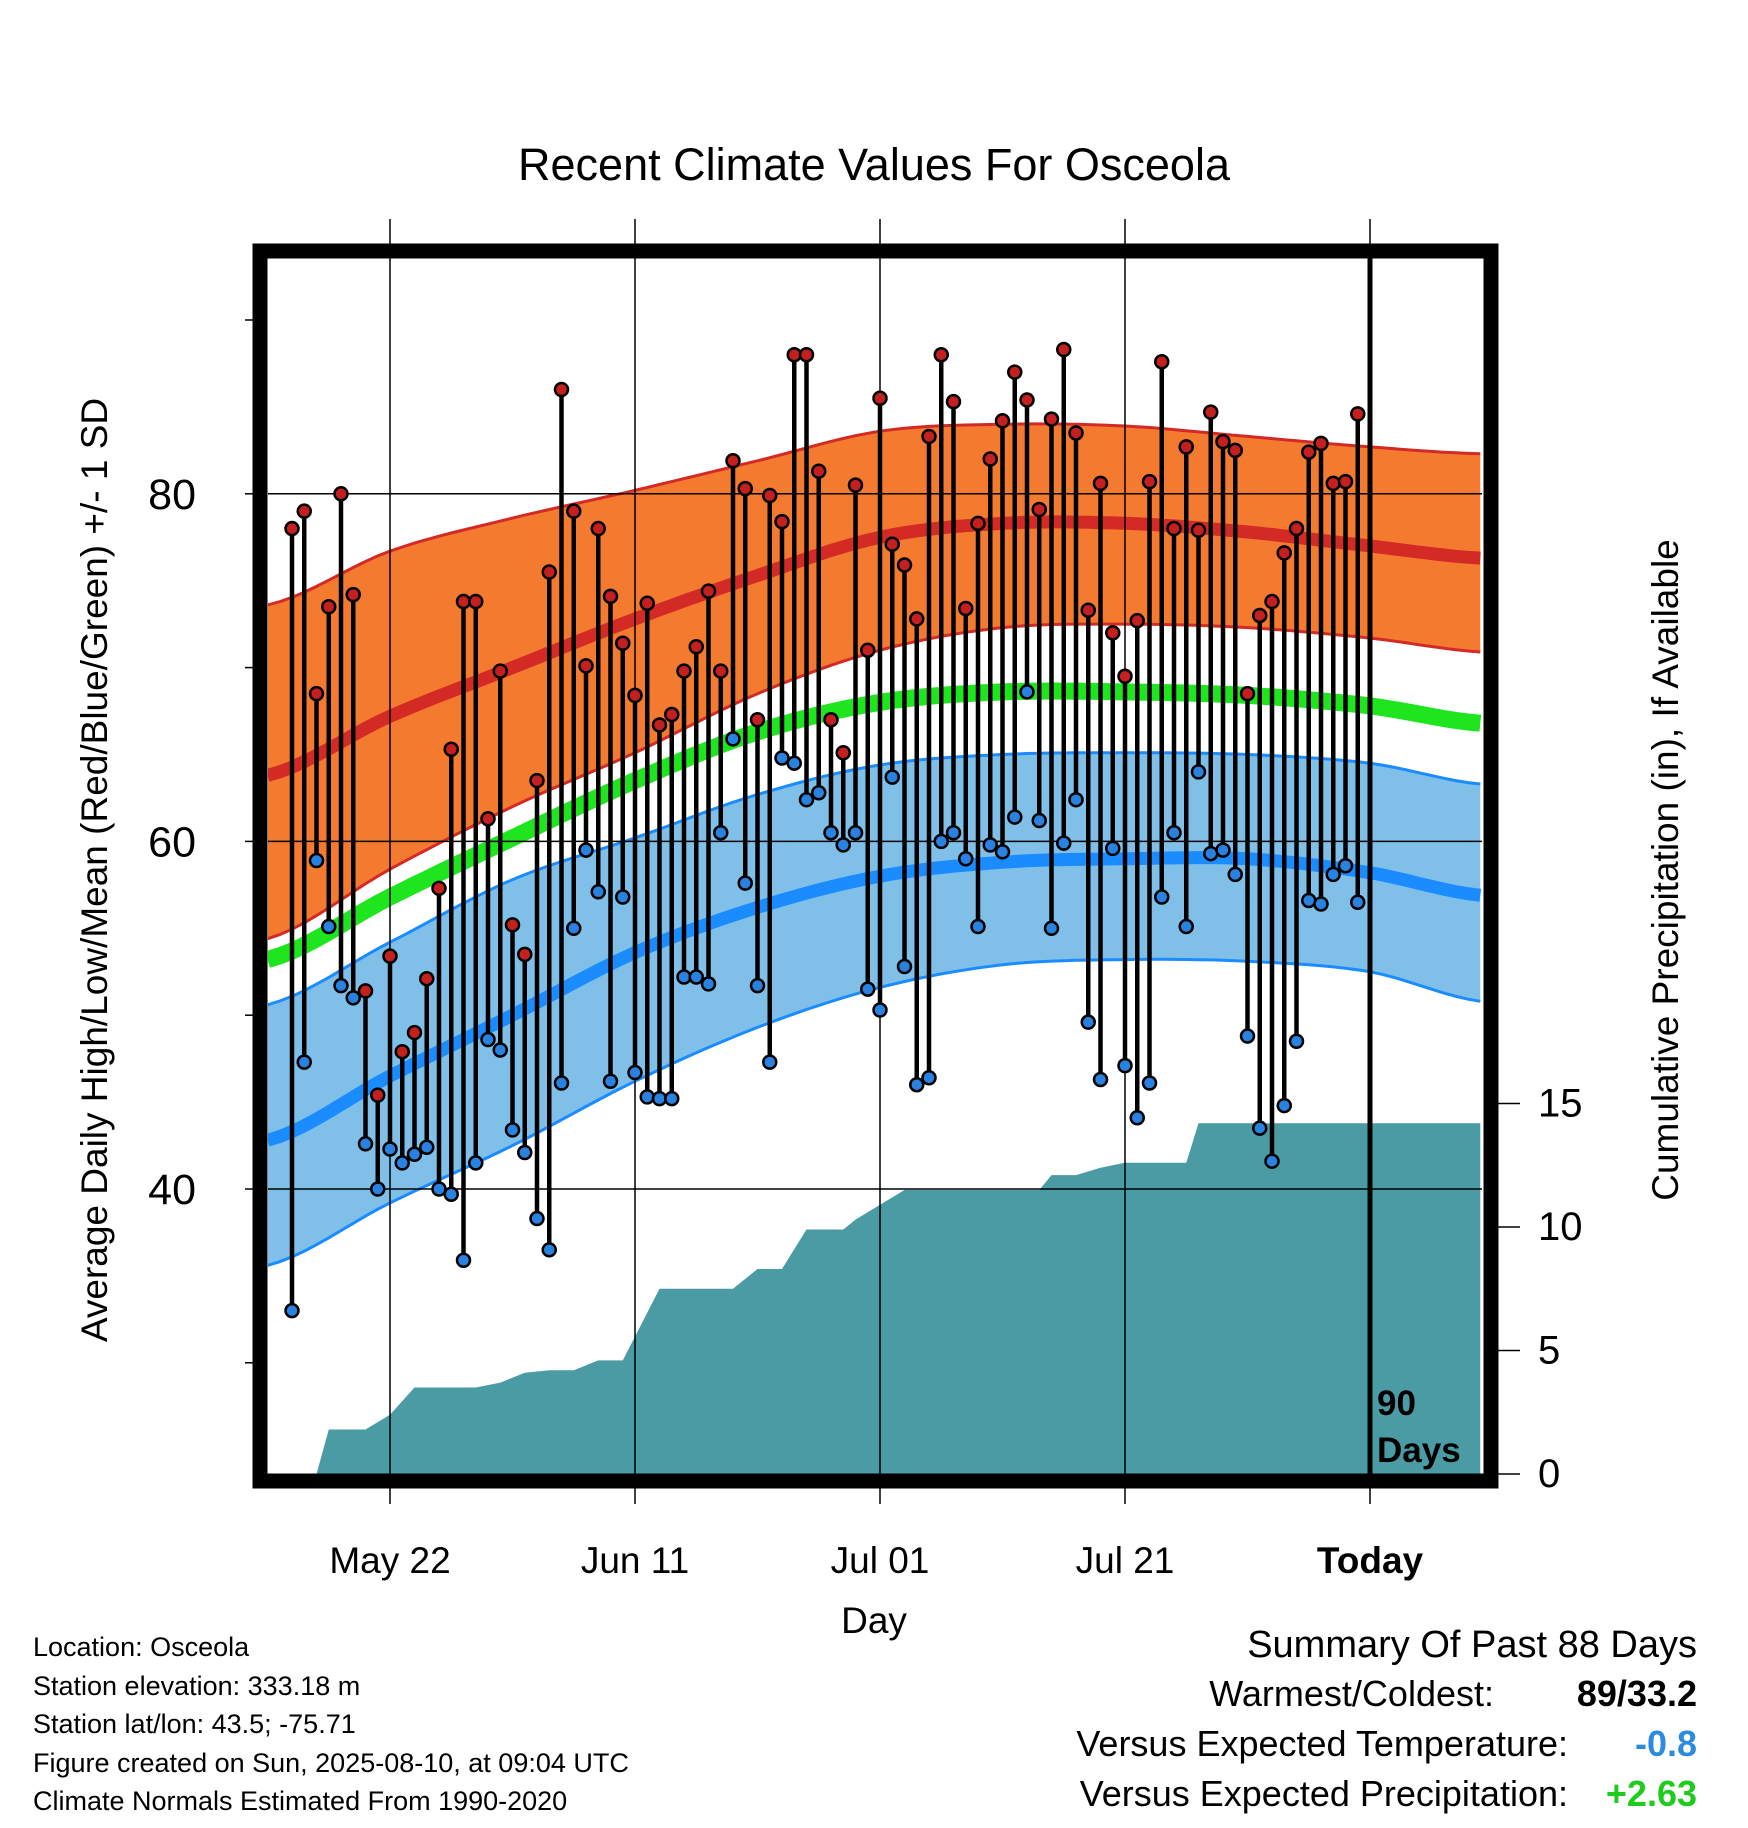 Image resolution: width=1748 pixels, height=1828 pixels. I want to click on warm-cold-value: 89/33.2, so click(1636, 1693).